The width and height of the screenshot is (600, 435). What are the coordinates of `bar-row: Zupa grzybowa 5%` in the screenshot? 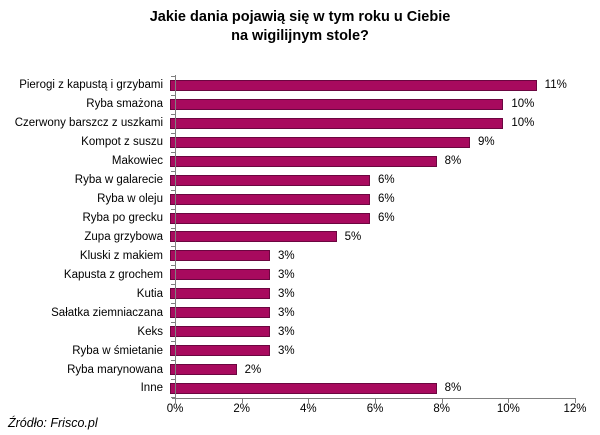 It's located at (300, 237).